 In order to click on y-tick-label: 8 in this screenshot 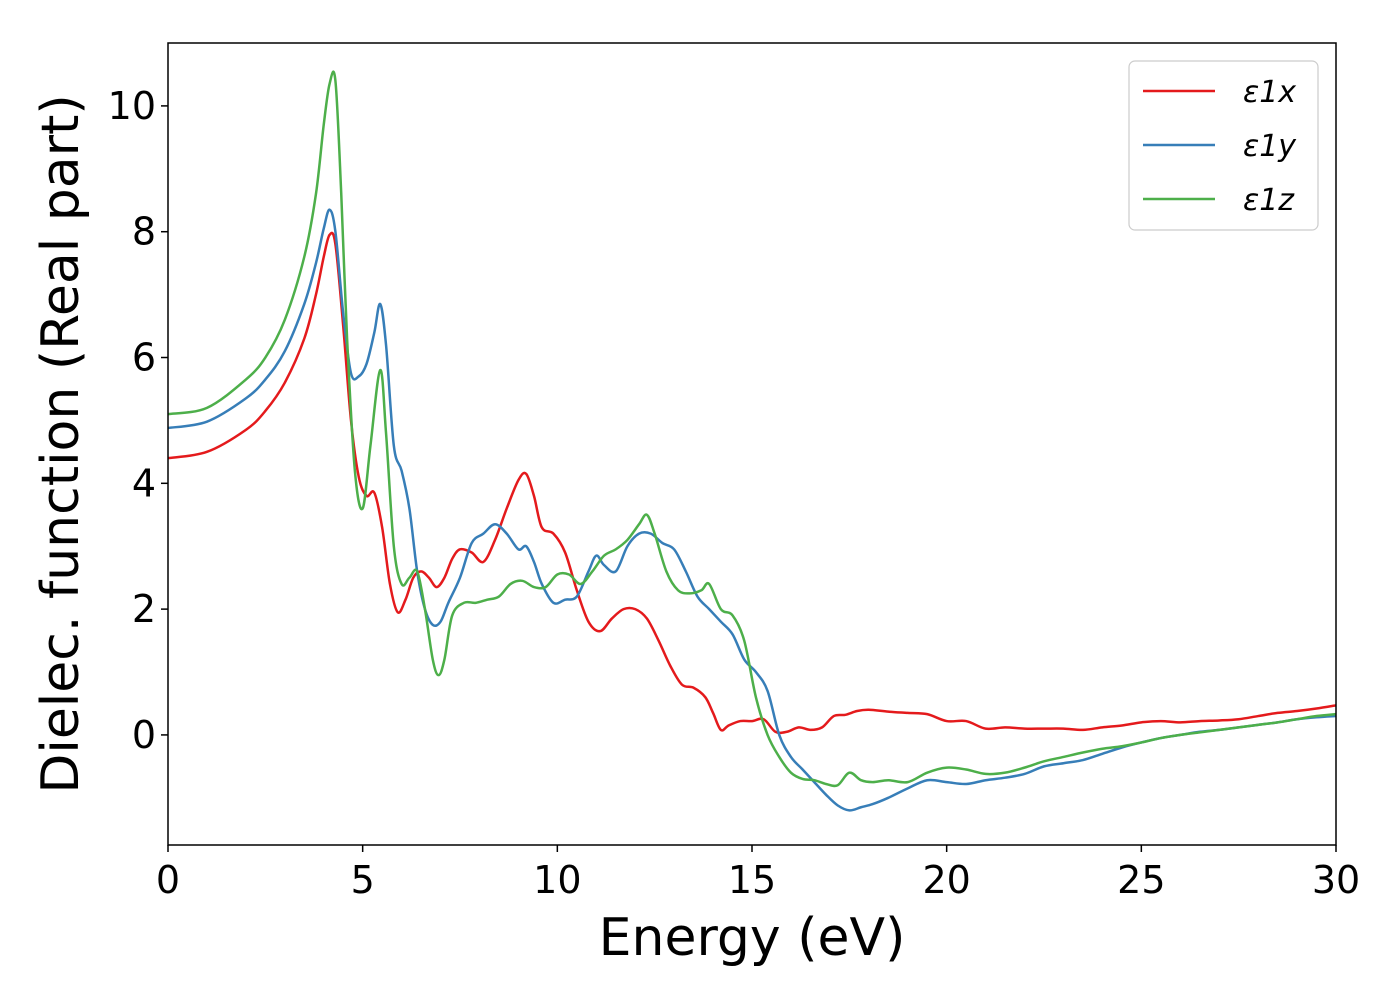, I will do `click(144, 232)`.